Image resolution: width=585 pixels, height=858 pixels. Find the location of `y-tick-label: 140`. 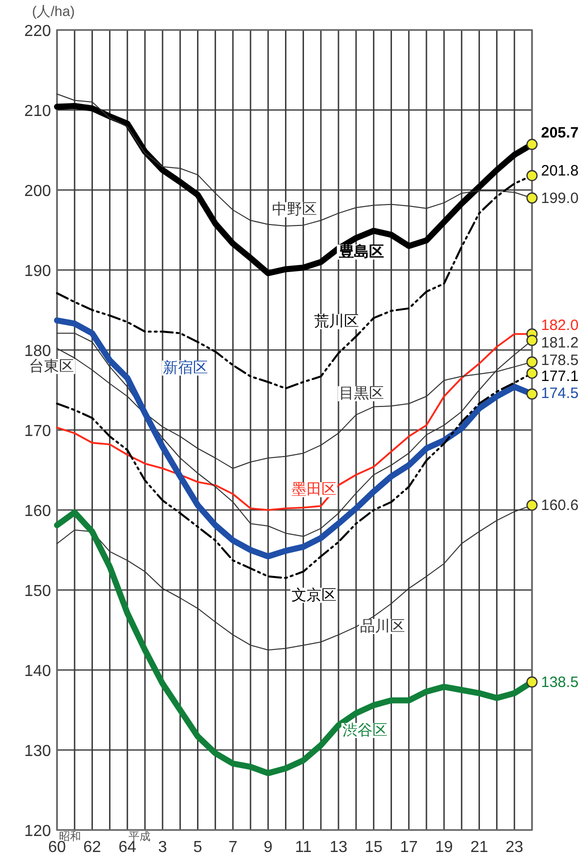

y-tick-label: 140 is located at coordinates (38, 671).